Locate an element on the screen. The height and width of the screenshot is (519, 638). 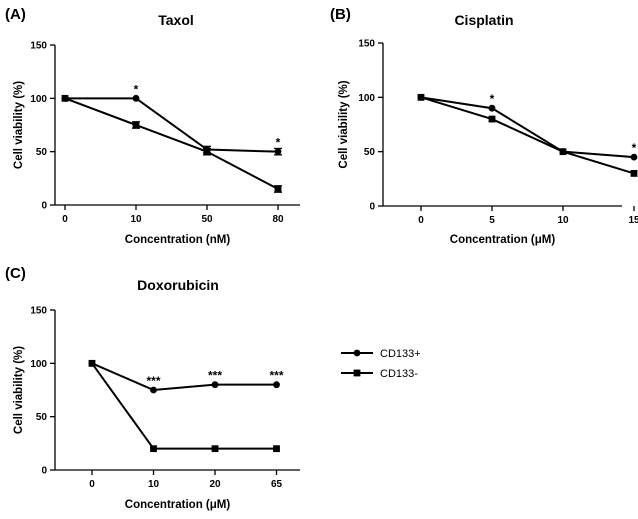
legend: CD133+ CD133- is located at coordinates (381, 364).